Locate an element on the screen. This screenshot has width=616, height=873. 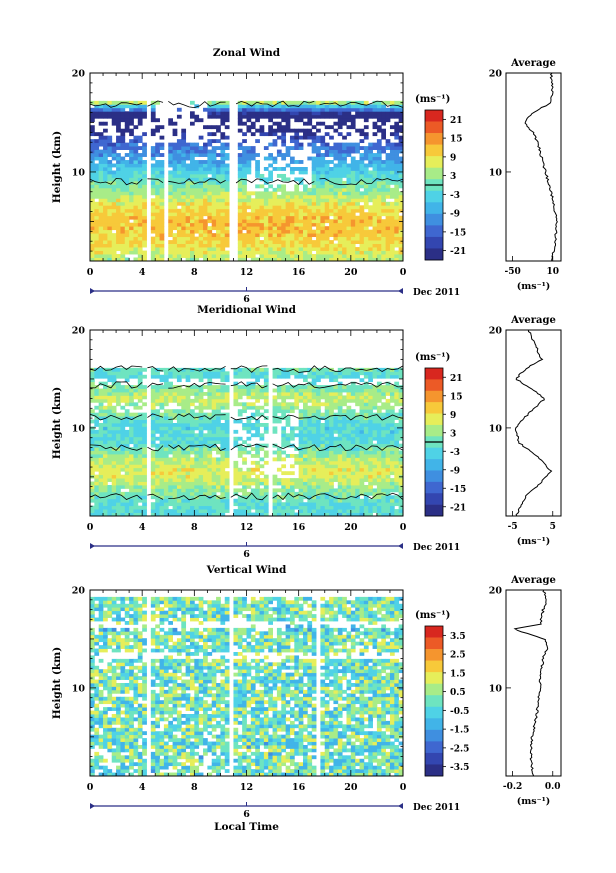
average-y-tick-label: 20 is located at coordinates (496, 74).